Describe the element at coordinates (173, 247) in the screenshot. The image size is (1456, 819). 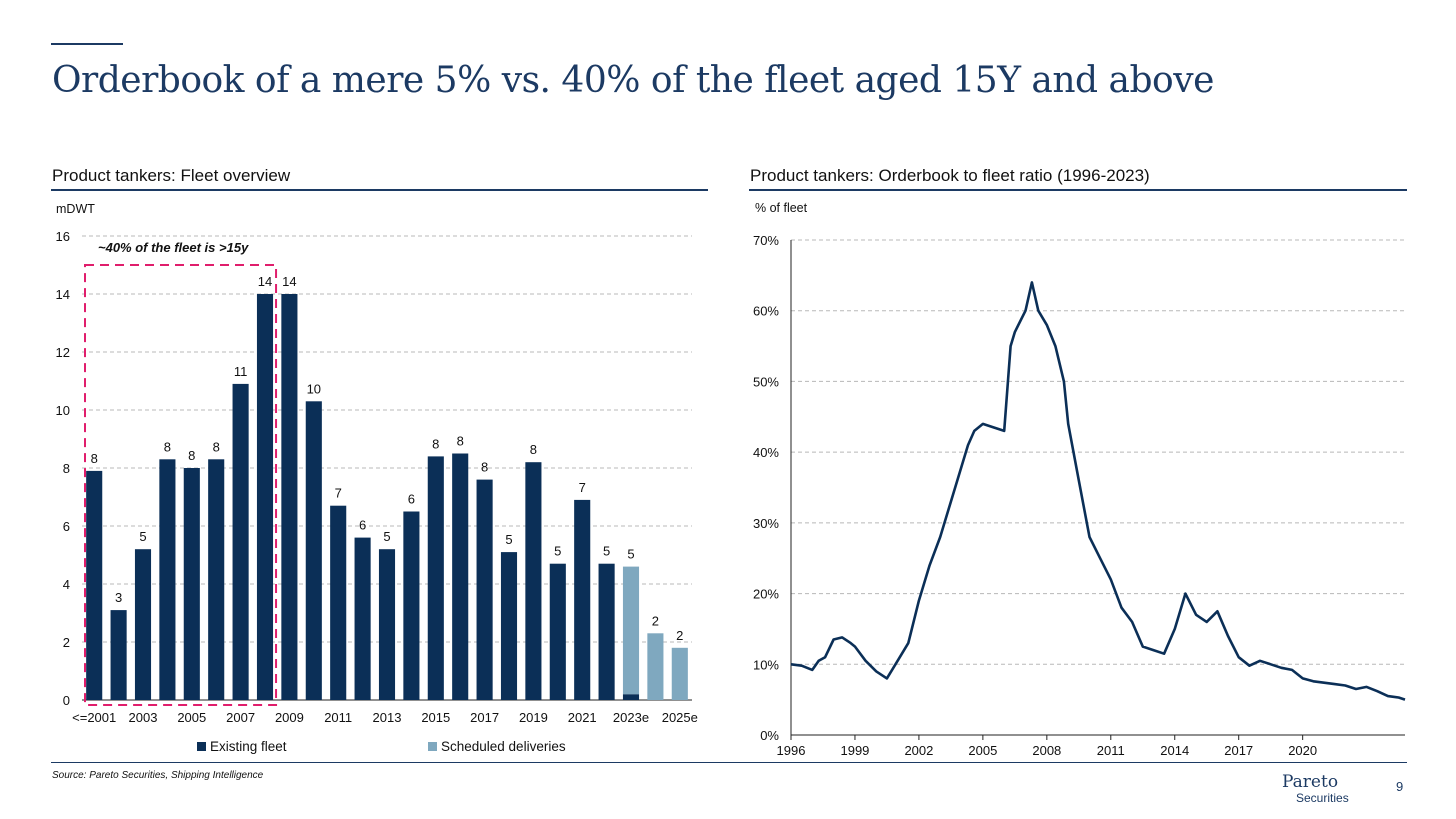
I see `age-highlight-annotation: ~40% of the fleet is >15y` at that location.